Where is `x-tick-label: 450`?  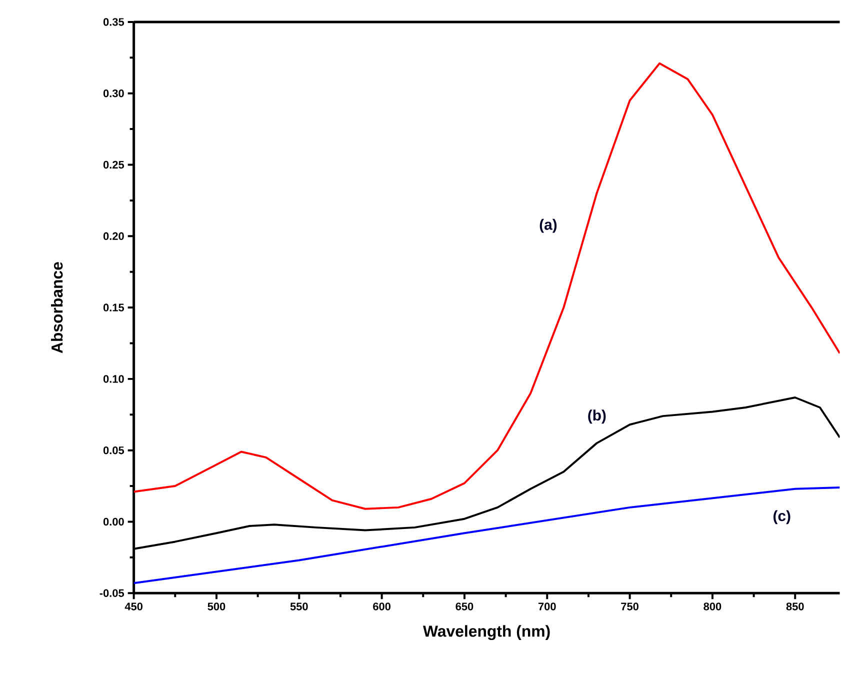 x-tick-label: 450 is located at coordinates (133, 606).